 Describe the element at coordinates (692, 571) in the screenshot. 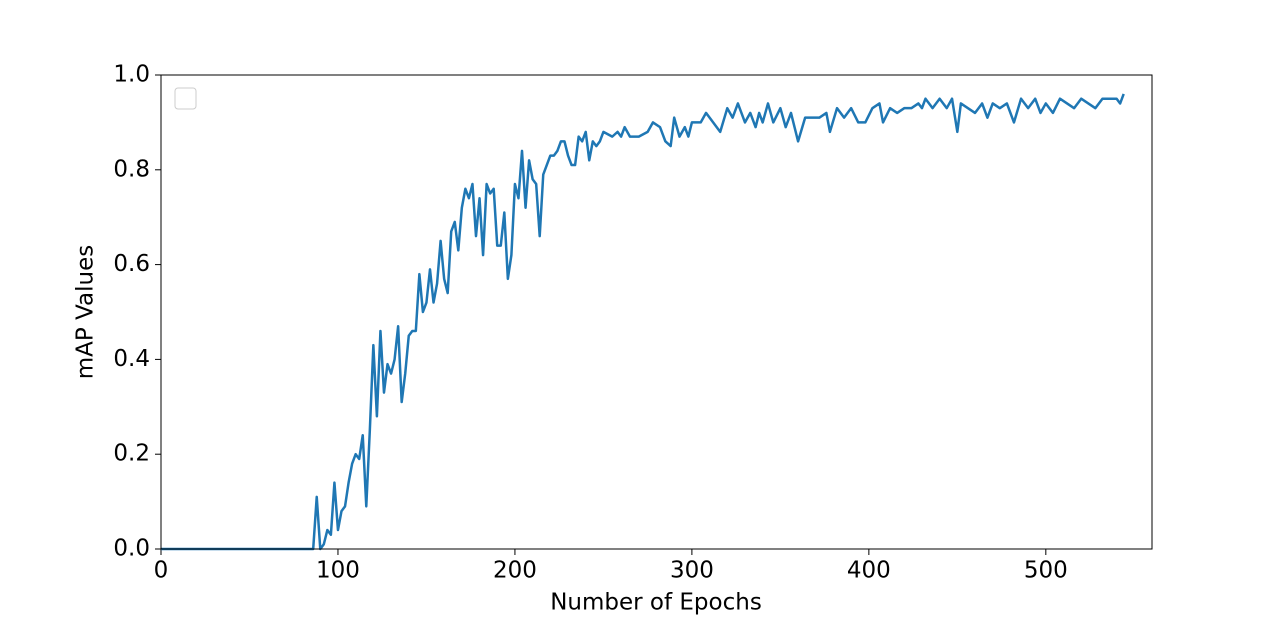

I see `x-tick-label: 300` at that location.